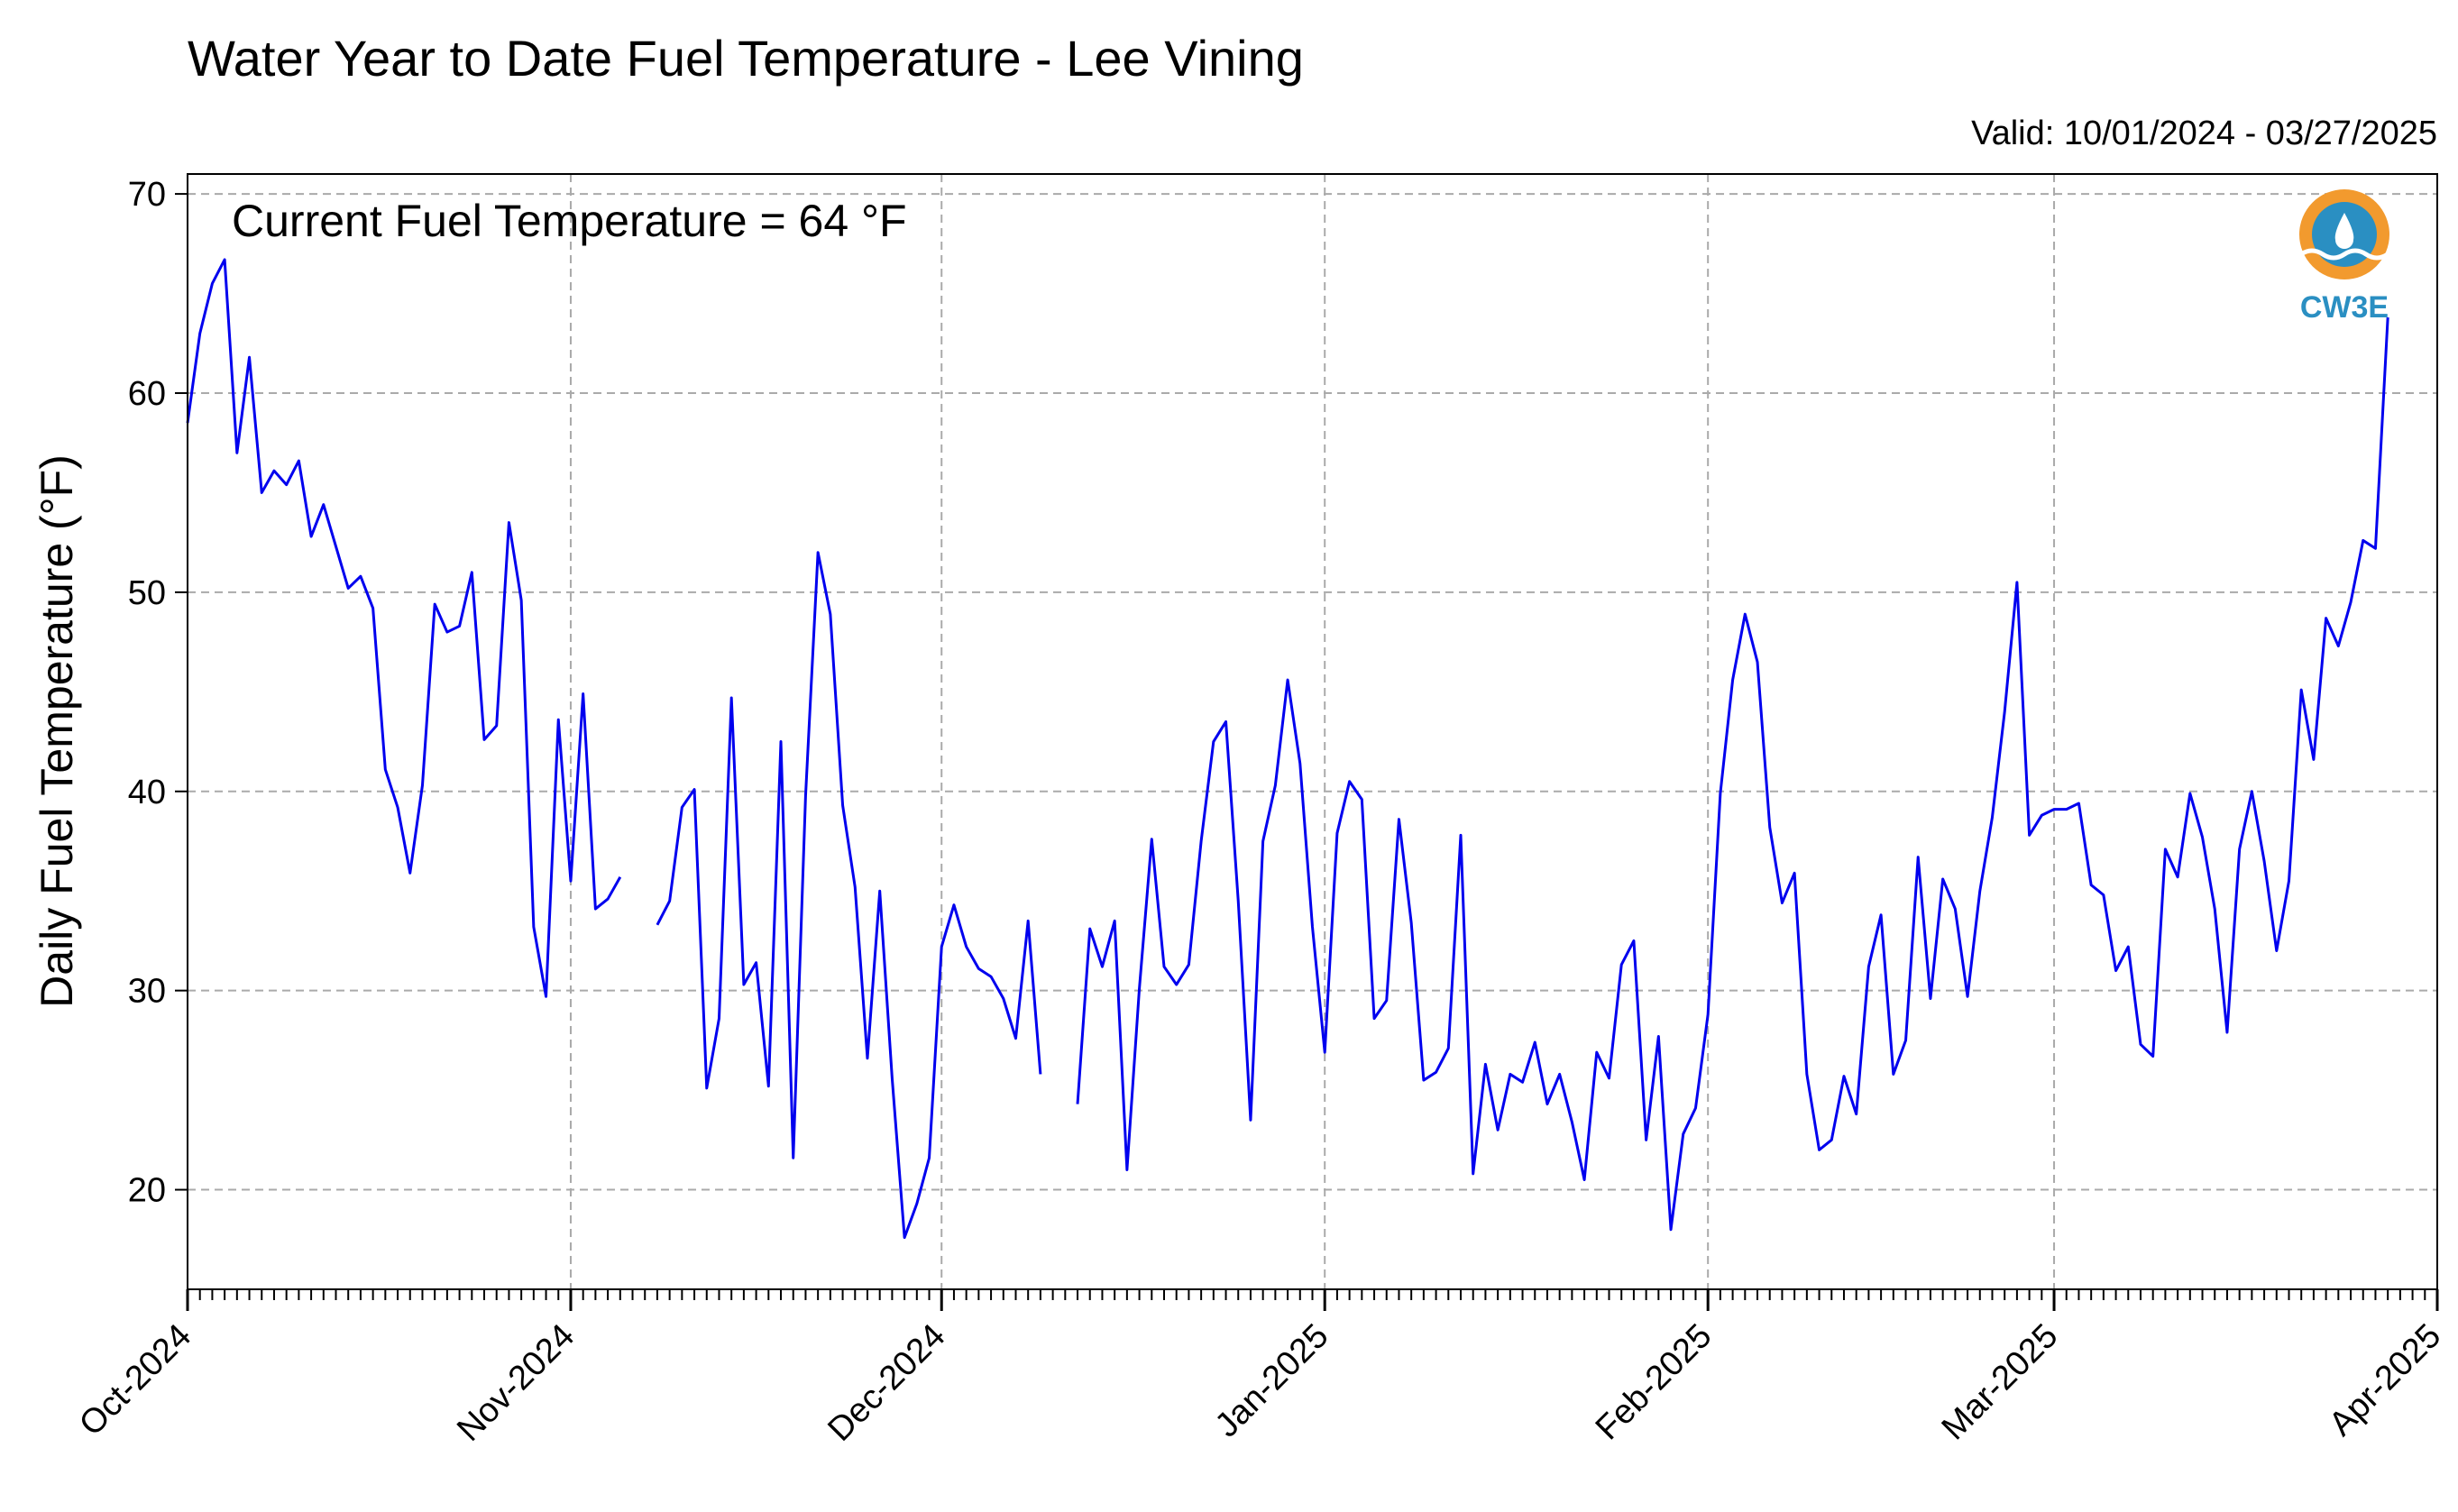 The image size is (2458, 1512). Describe the element at coordinates (147, 792) in the screenshot. I see `y-tick-label: 40` at that location.